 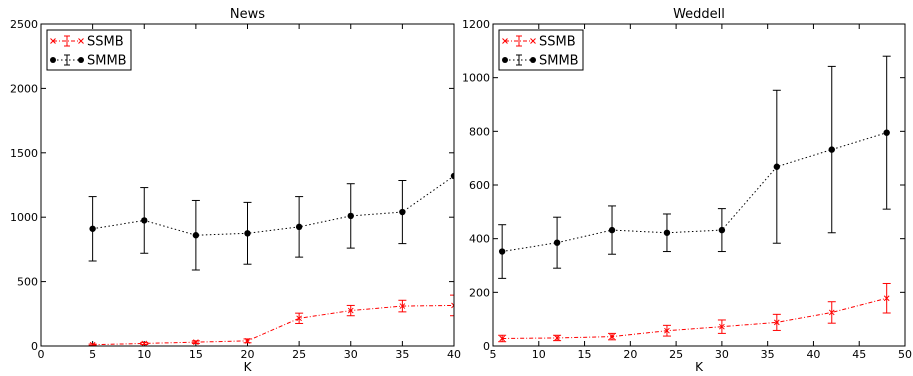 I want to click on y-tick-label: 1500, so click(x=24, y=153).